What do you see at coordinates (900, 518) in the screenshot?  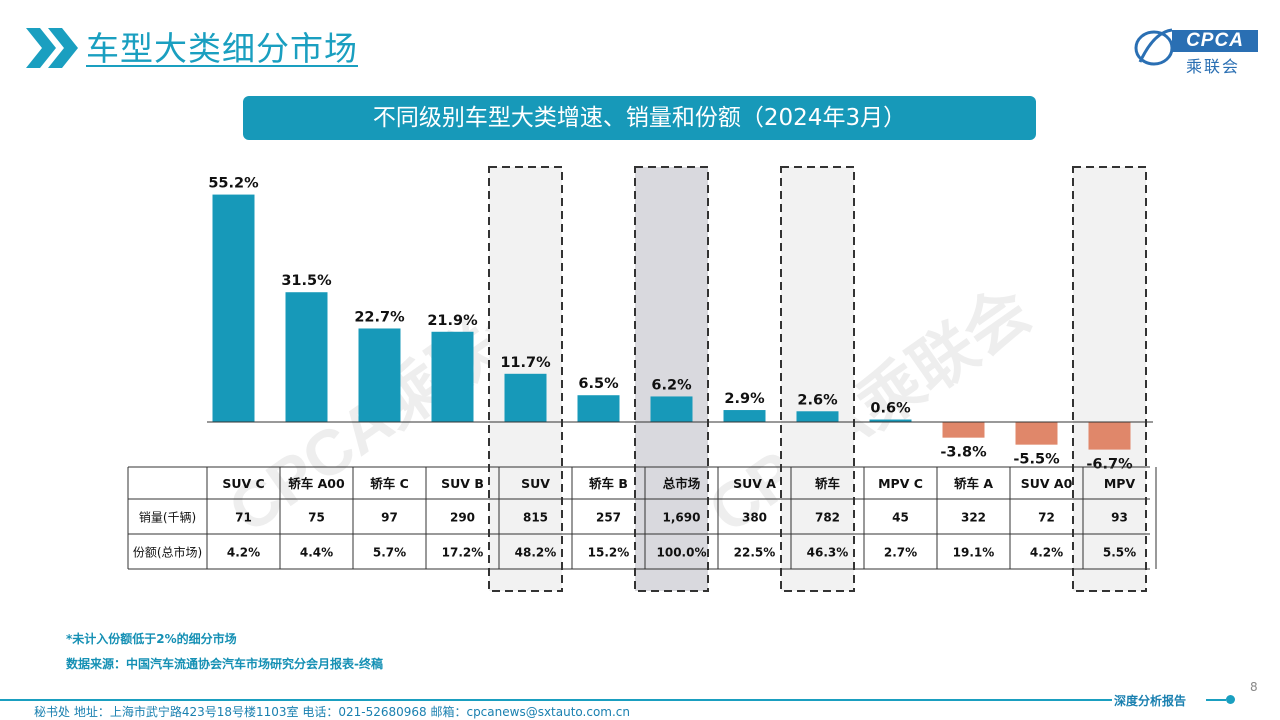 I see `table-cell: 45` at bounding box center [900, 518].